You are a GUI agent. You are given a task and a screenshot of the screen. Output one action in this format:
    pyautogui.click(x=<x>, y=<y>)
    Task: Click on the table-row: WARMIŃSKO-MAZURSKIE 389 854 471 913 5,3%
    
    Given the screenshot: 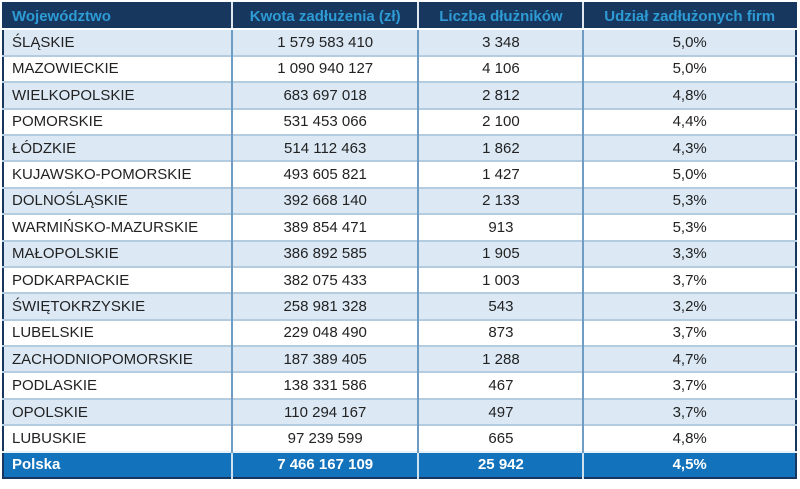 What is the action you would take?
    pyautogui.click(x=399, y=227)
    